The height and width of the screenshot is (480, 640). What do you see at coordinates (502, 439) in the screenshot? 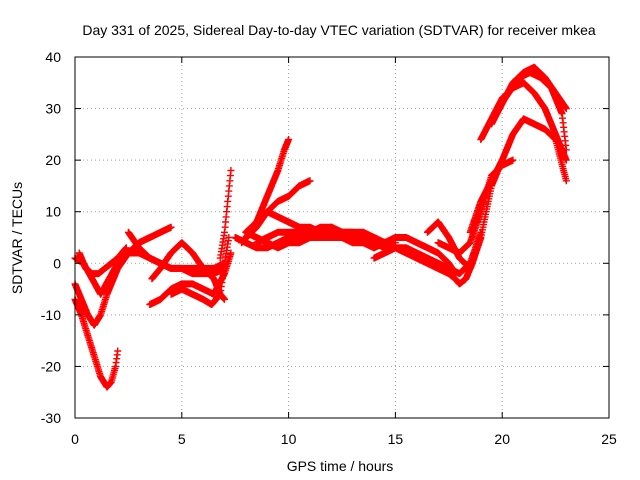
I see `x-tick-label: 20` at bounding box center [502, 439].